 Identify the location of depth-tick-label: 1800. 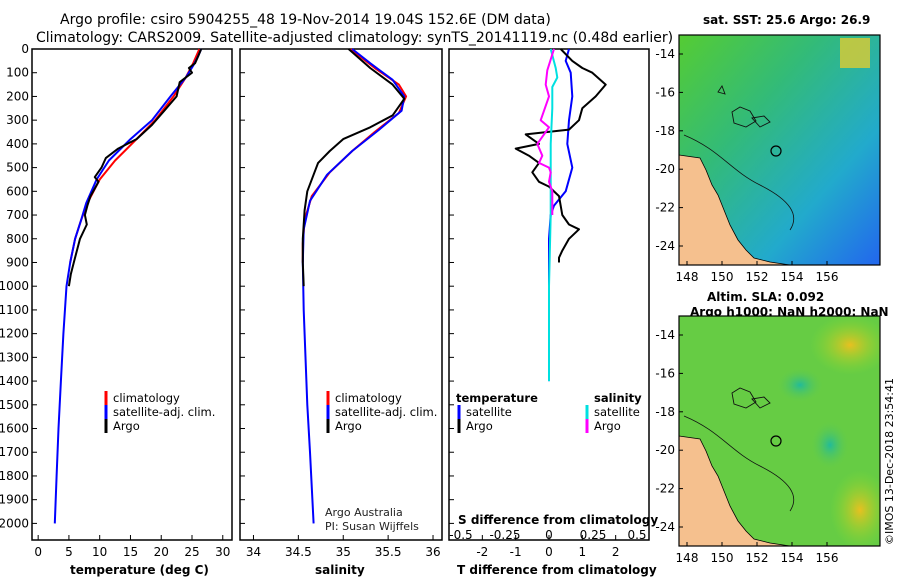
(14, 476).